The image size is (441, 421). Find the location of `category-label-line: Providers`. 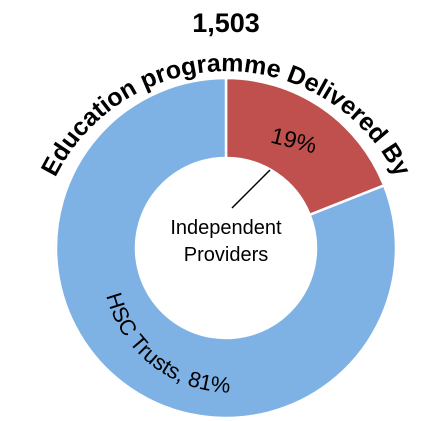

category-label-line: Providers is located at coordinates (226, 255).